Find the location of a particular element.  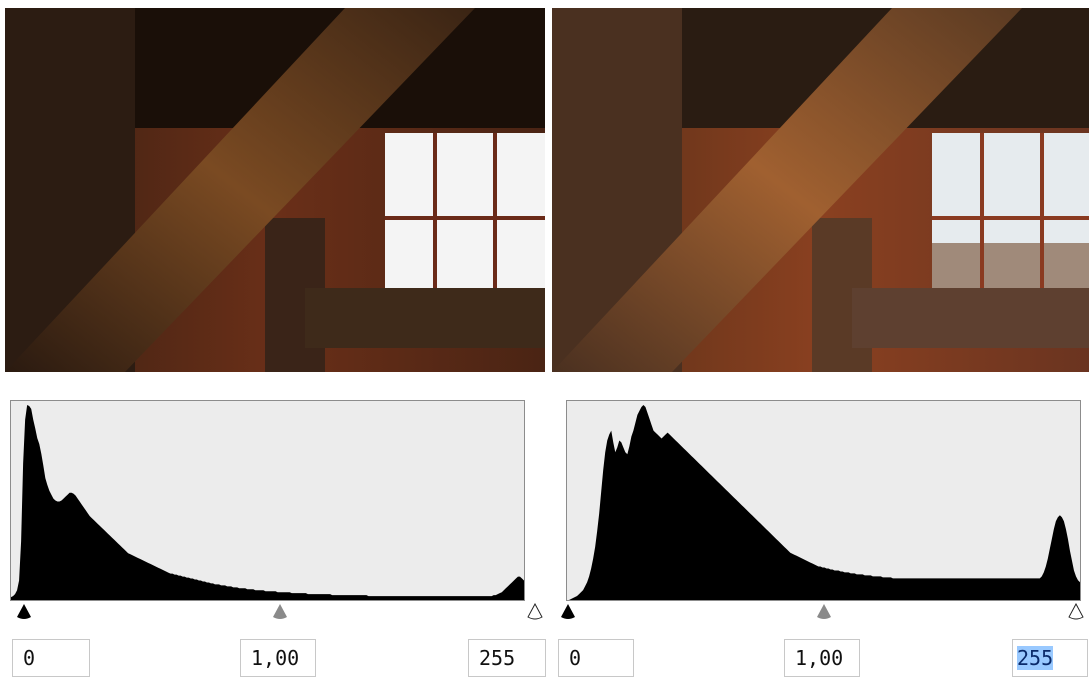

histogram-before is located at coordinates (267, 500).